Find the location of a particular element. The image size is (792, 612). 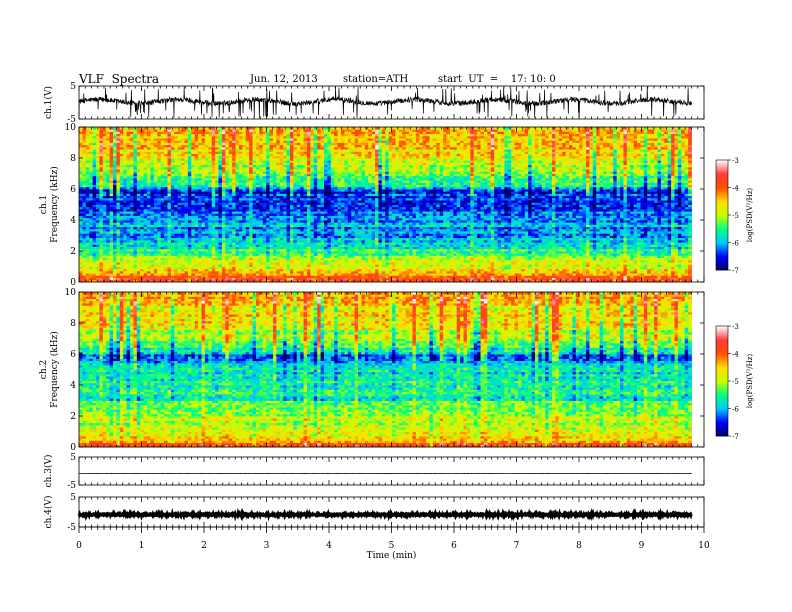

ch.1-waveform-ylabel: ch.1(V) is located at coordinates (48, 102).